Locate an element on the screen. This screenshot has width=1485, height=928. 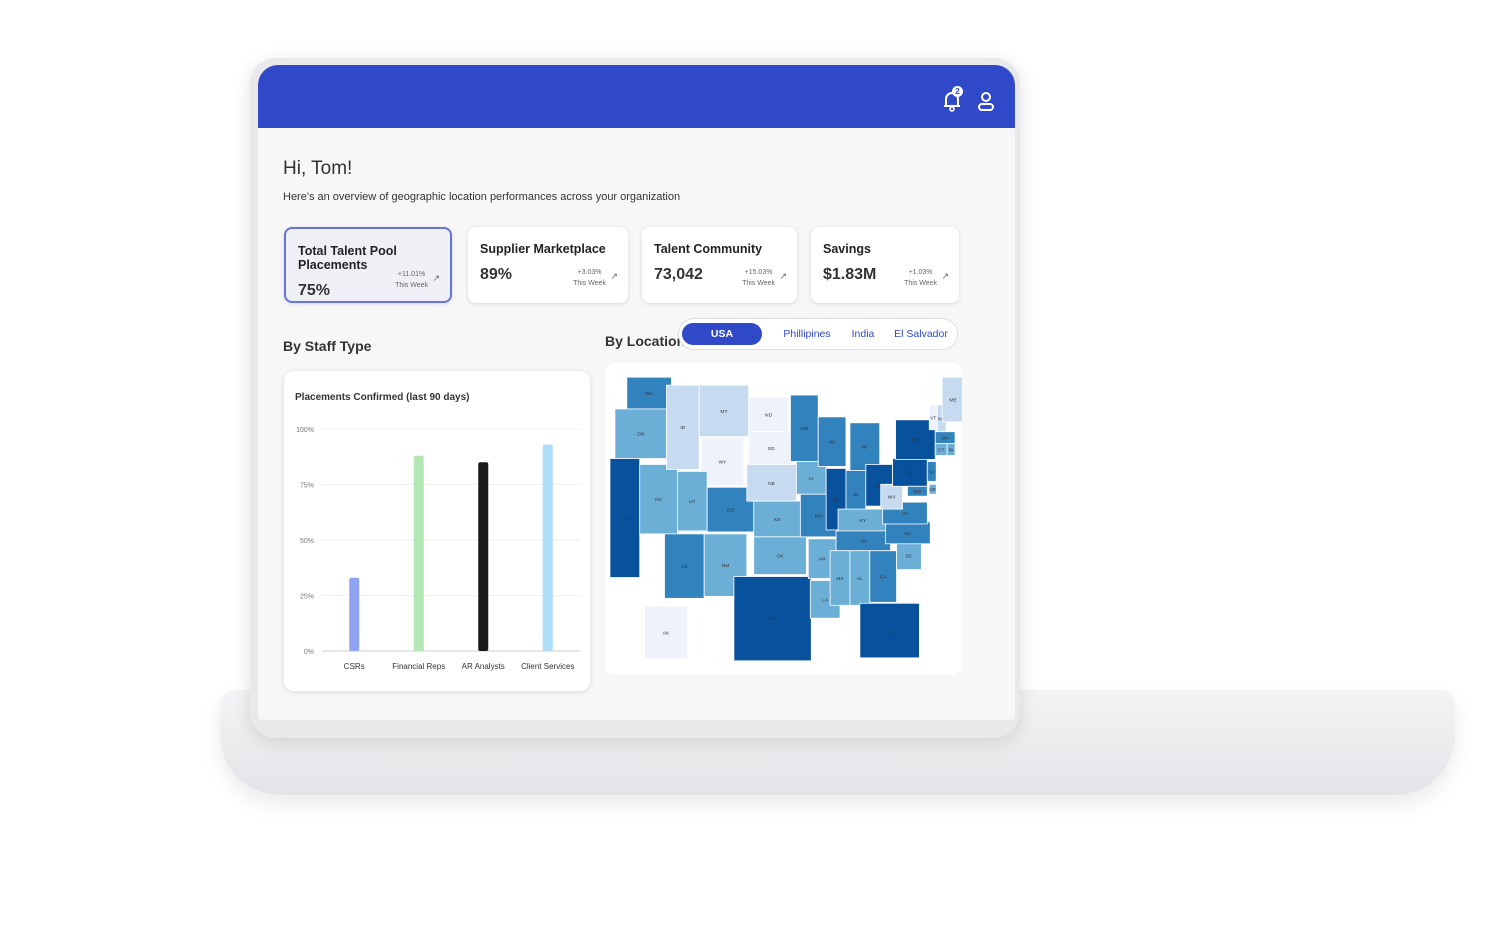
state-label: ND is located at coordinates (769, 415).